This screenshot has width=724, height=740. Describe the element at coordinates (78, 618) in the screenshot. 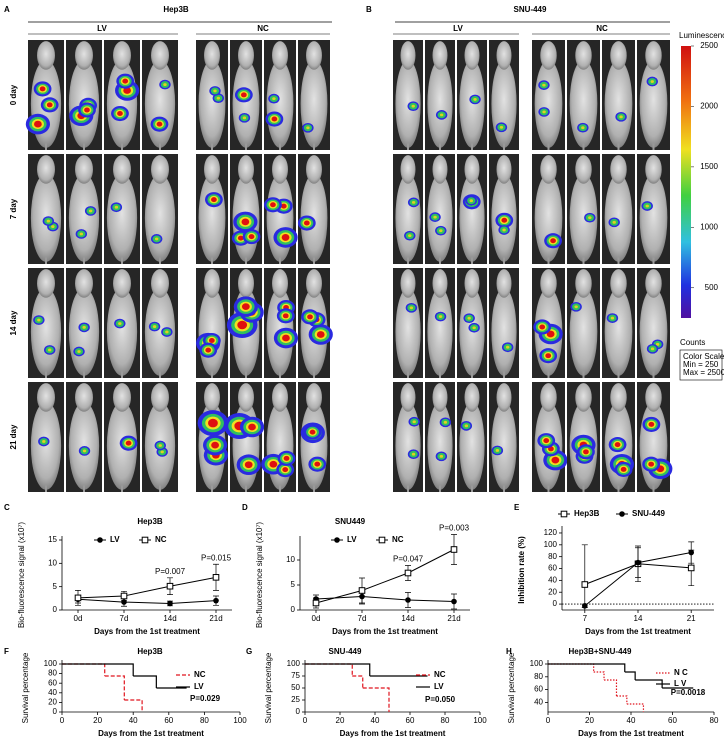

I see `x-tick-label: 0d` at that location.